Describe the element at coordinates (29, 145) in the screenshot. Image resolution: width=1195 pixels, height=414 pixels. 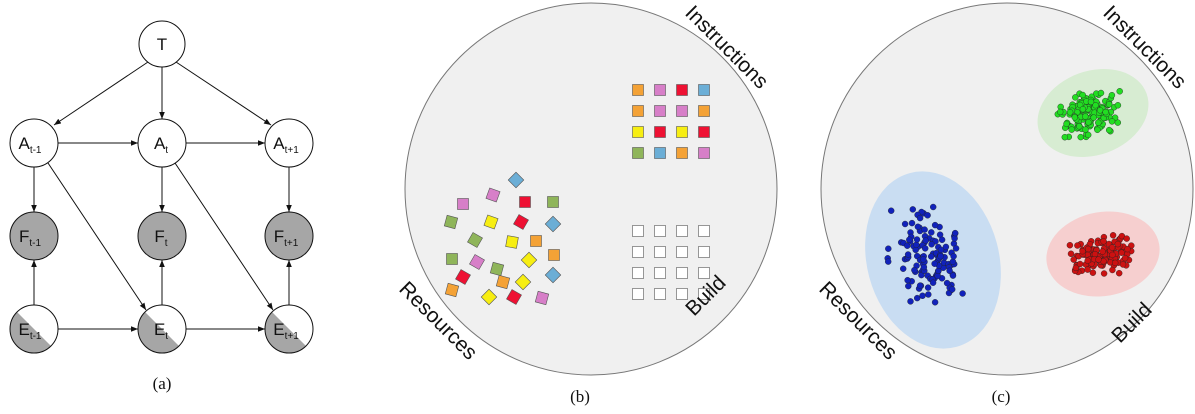
I see `node-A-prev-label: At-1` at that location.